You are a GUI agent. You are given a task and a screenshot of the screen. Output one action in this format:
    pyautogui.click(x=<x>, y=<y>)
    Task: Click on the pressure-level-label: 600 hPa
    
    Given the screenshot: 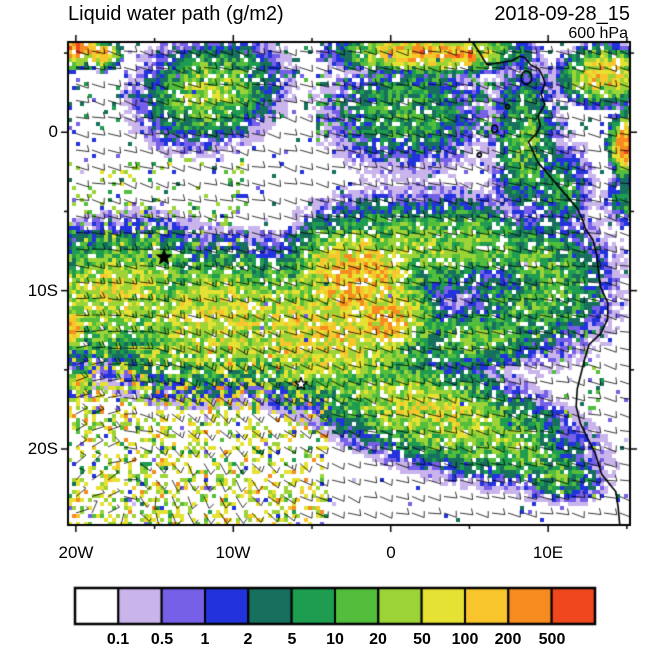 What is the action you would take?
    pyautogui.click(x=598, y=33)
    